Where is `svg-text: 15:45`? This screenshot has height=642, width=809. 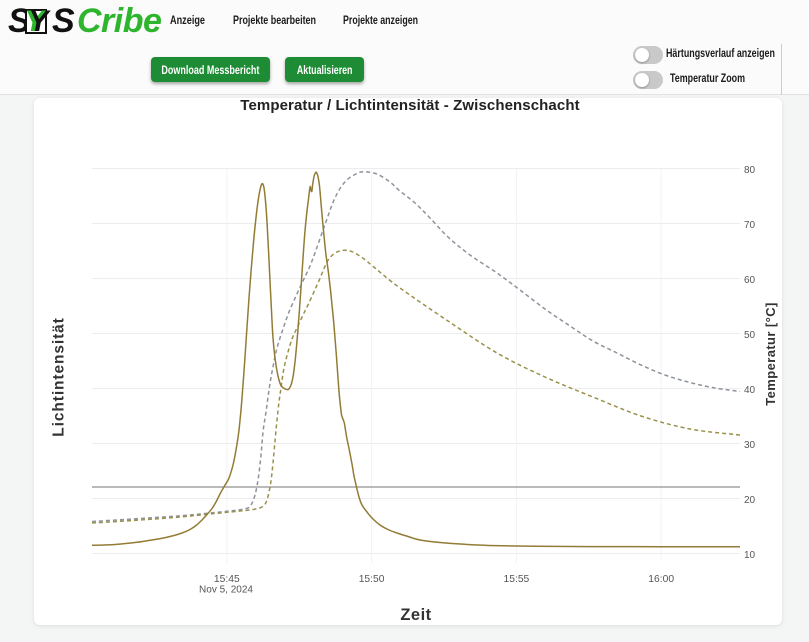 svg-text: 15:45 is located at coordinates (227, 579).